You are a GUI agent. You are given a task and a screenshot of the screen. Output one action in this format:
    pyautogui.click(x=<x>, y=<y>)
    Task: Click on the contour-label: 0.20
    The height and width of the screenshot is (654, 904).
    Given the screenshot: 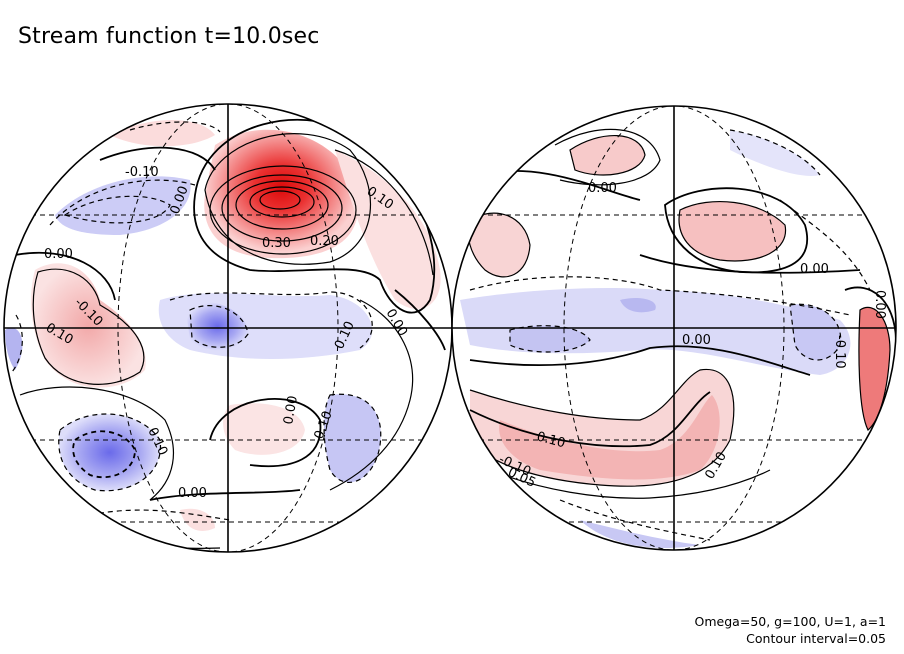 What is the action you would take?
    pyautogui.click(x=324, y=241)
    